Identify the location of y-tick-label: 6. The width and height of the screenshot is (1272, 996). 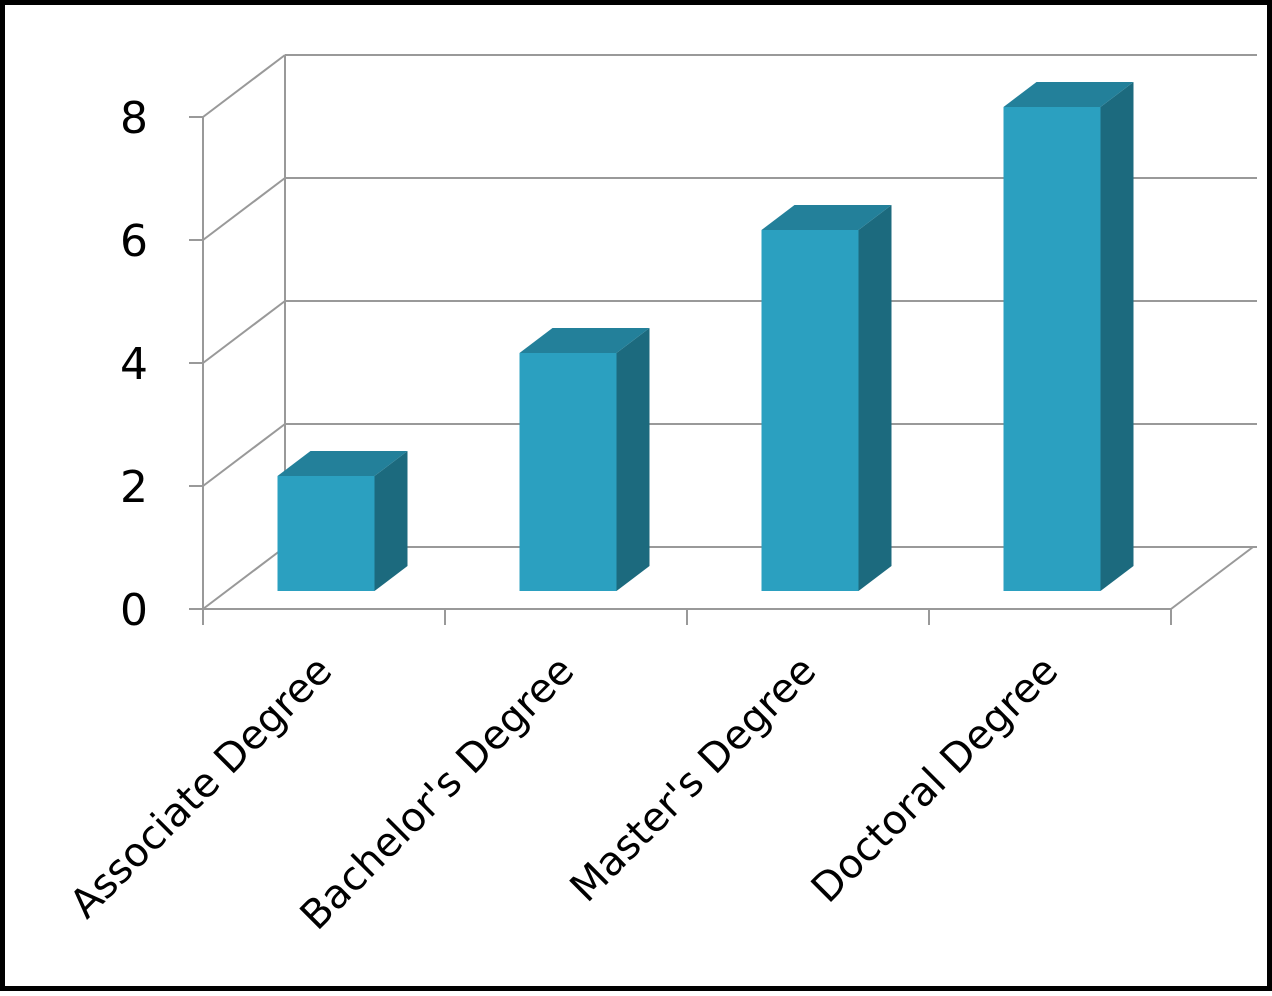
(134, 241).